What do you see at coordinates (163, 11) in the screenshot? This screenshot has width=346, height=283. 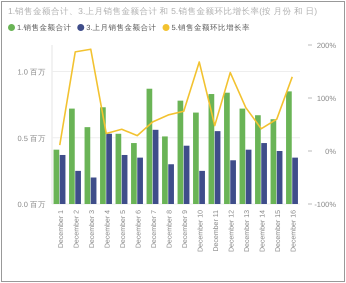 I see `chart-title: 1.销售金额合计、3.上月销售金额合计 和 5.销售金额环比增长率(按 月份 和 日)` at bounding box center [163, 11].